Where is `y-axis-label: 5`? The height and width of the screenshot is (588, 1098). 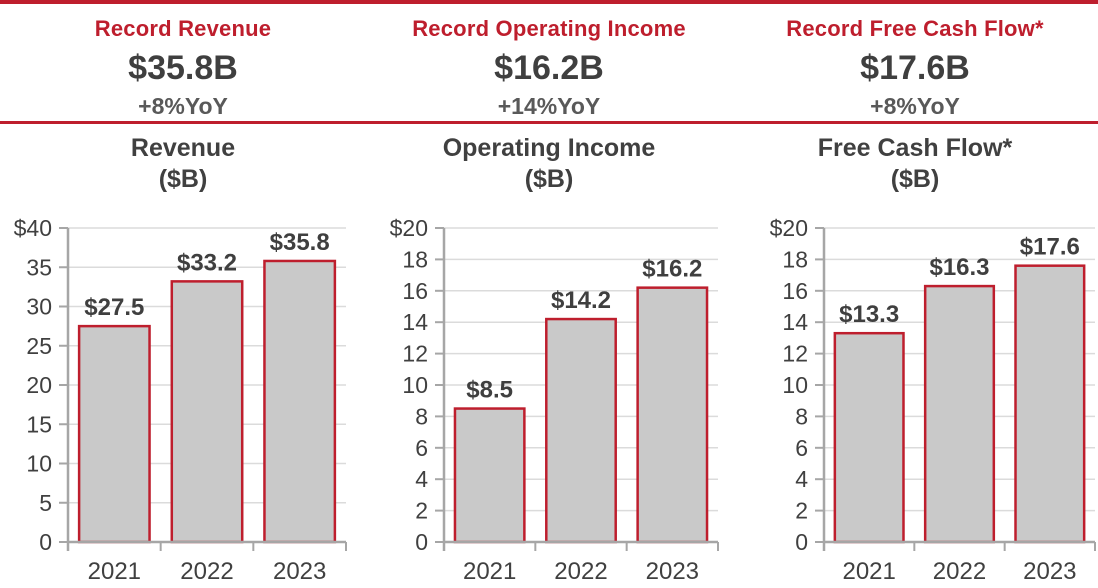
y-axis-label: 5 is located at coordinates (45, 503).